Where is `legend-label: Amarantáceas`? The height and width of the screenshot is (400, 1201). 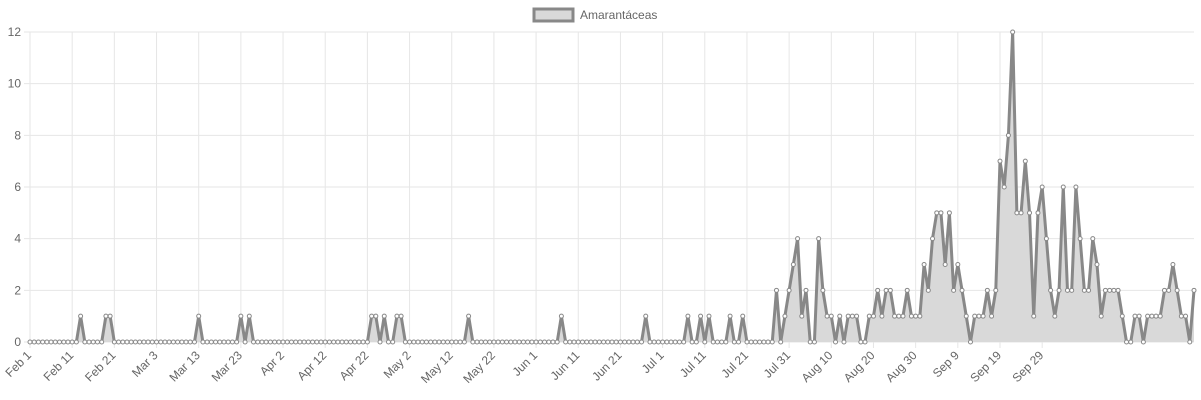
legend-label: Amarantáceas is located at coordinates (618, 15).